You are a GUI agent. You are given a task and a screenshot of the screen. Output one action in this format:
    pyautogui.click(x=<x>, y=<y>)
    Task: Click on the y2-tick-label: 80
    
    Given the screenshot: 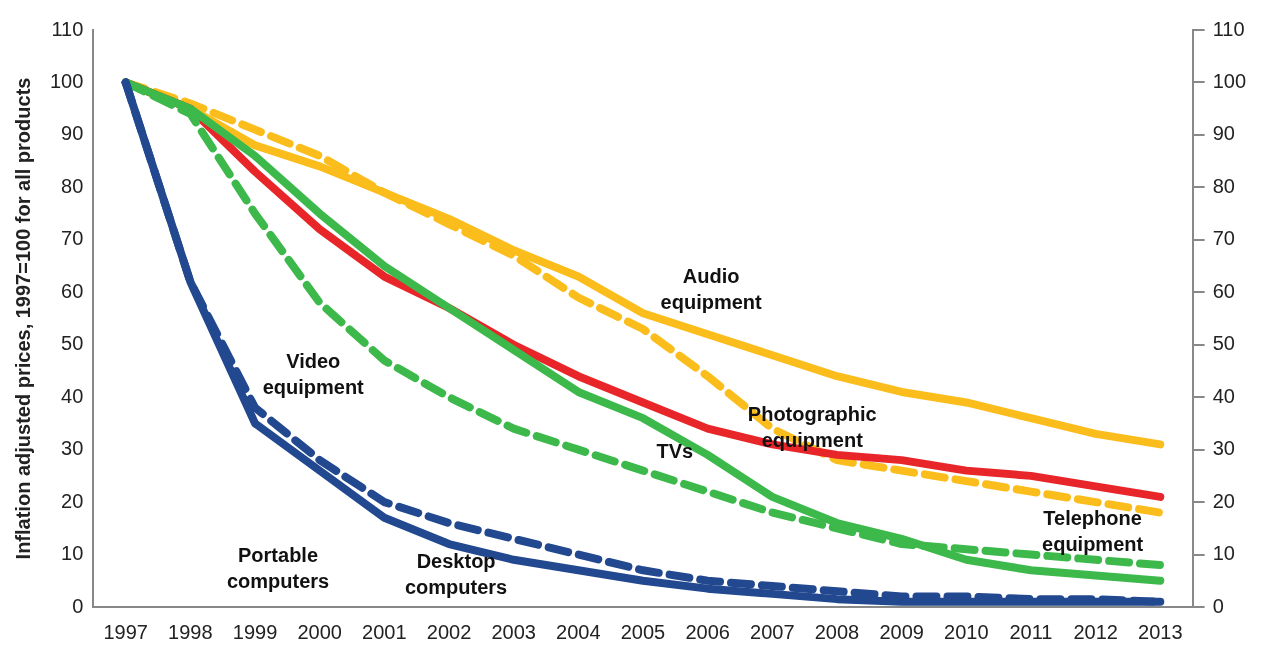 What is the action you would take?
    pyautogui.click(x=1223, y=185)
    